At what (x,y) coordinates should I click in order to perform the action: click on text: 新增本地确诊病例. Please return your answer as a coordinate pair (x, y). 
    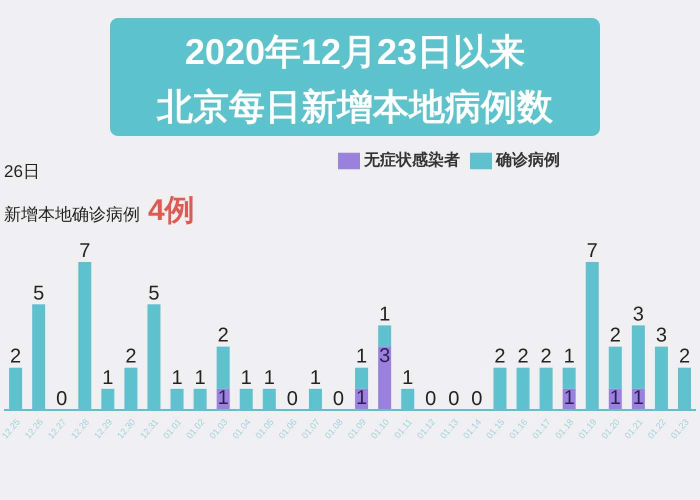
    Looking at the image, I should click on (72, 215).